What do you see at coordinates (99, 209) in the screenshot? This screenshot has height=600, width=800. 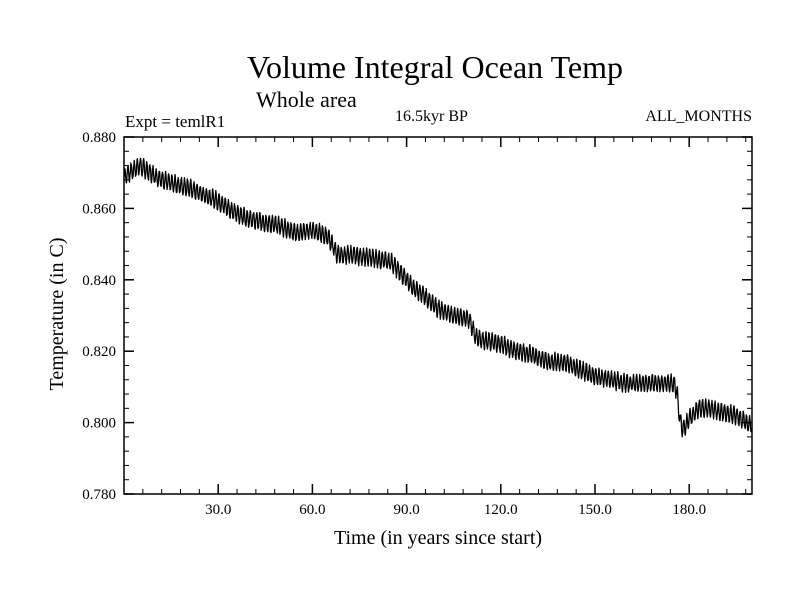 I see `y-tick-label: 0.860` at bounding box center [99, 209].